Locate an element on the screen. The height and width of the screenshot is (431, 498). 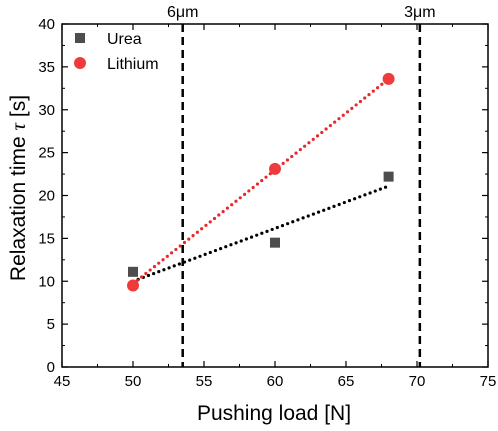
y-tick-label: 0 is located at coordinates (51, 367).